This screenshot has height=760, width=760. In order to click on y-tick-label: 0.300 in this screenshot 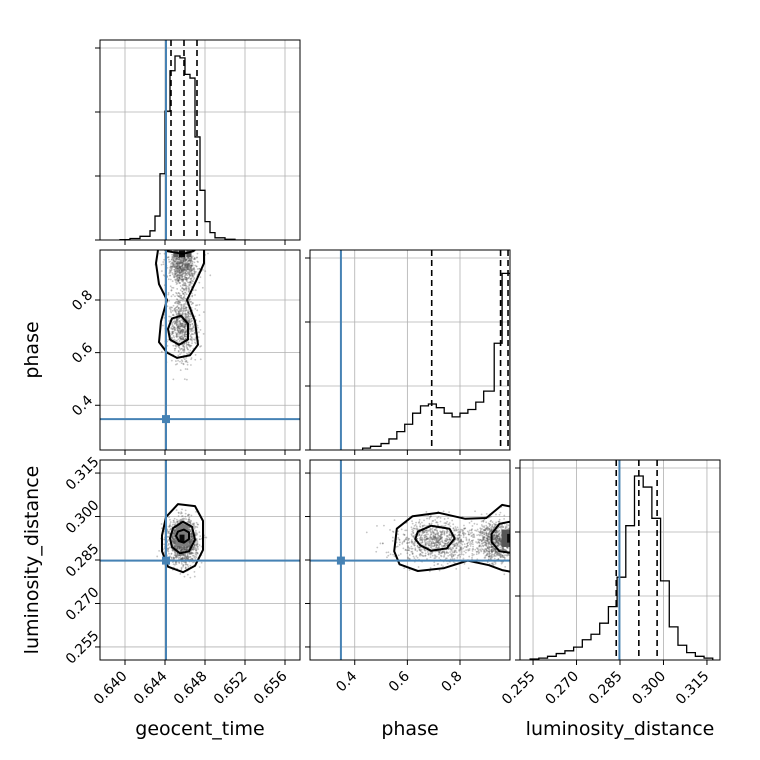, I will do `click(83, 517)`.